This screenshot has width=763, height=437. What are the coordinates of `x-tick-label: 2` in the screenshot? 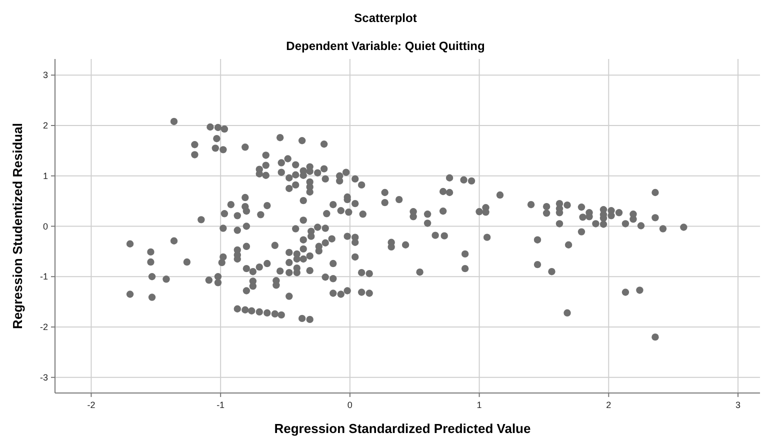 It's located at (609, 405).